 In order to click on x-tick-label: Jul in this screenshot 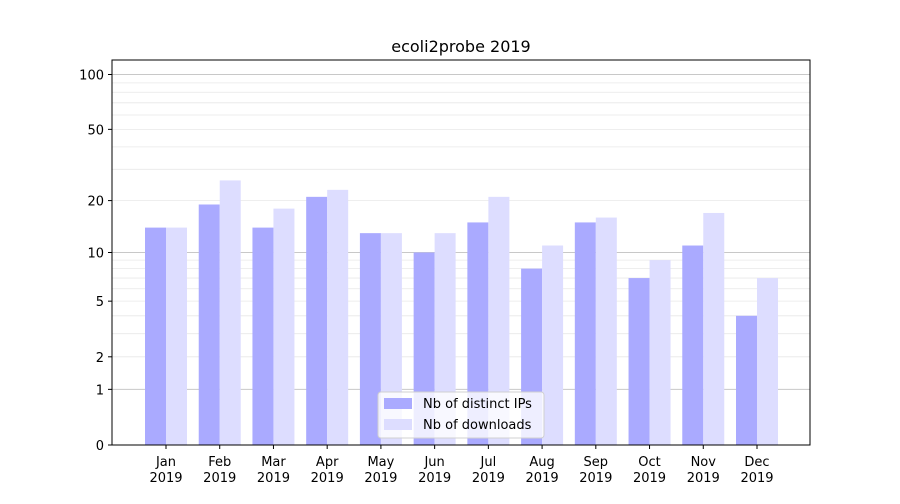, I will do `click(488, 462)`.